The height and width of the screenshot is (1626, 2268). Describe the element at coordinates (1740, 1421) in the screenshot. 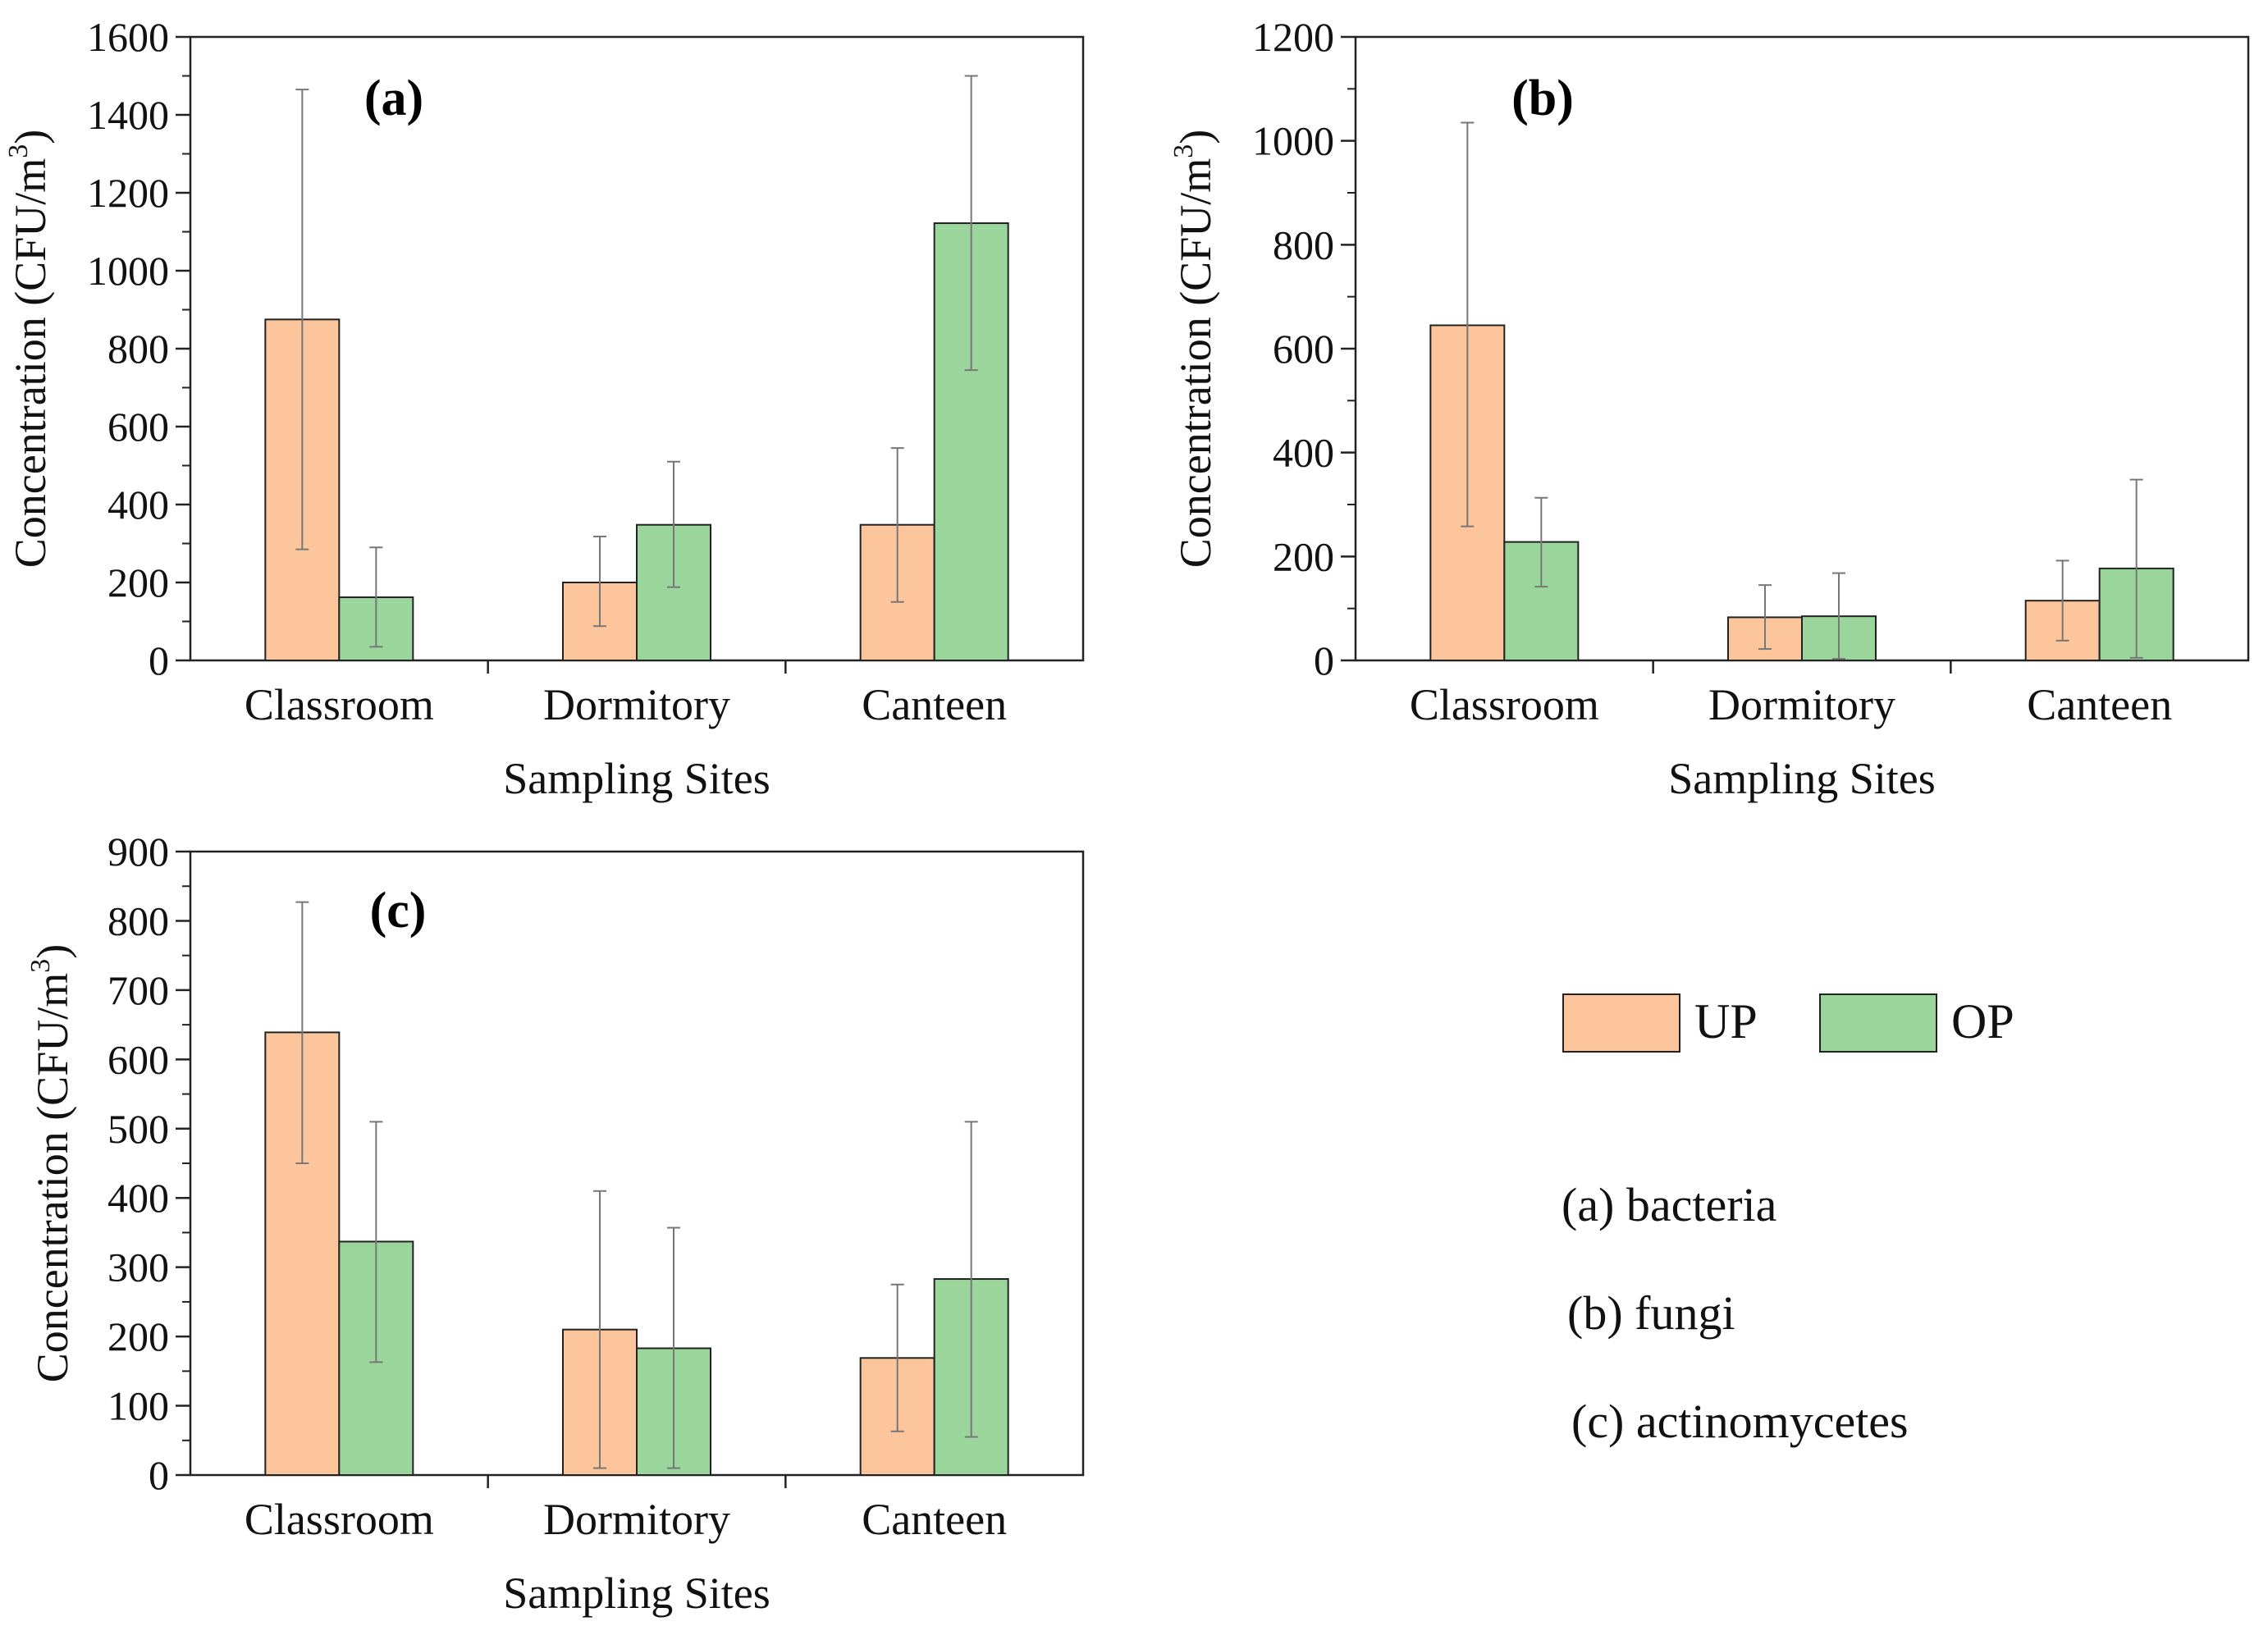

I see `note-actinomycetes: (c) actinomycetes` at that location.